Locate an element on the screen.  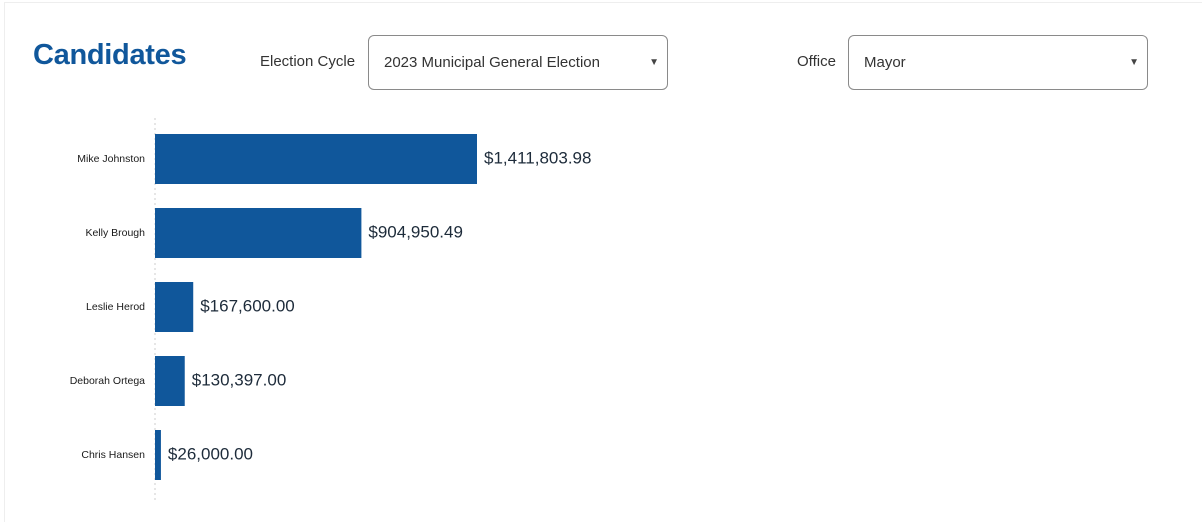
category-label-kelly-brough: Kelly Brough is located at coordinates (115, 233).